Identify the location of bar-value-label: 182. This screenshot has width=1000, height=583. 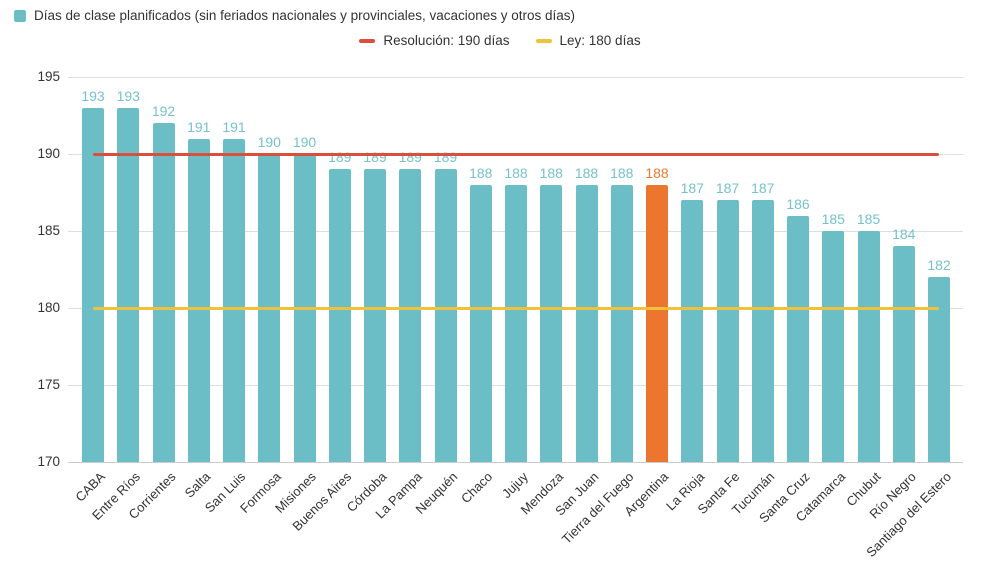
(939, 265).